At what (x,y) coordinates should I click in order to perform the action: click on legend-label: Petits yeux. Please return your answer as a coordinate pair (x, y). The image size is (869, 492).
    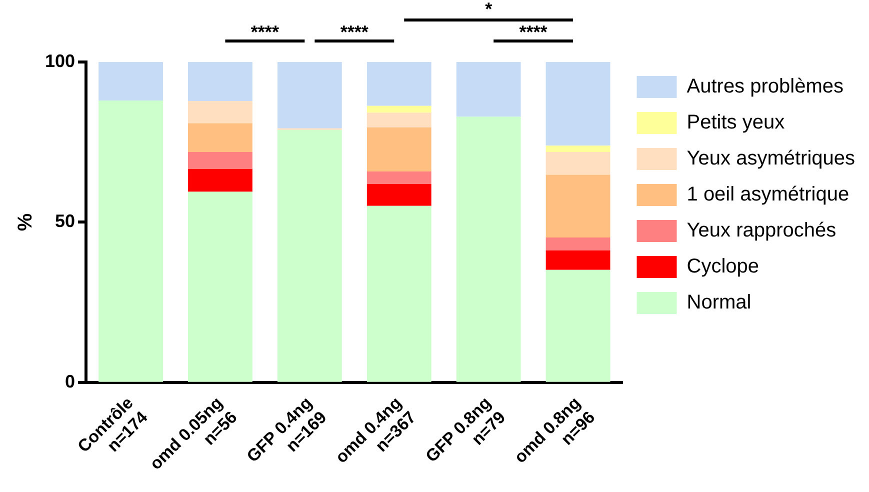
    Looking at the image, I should click on (735, 123).